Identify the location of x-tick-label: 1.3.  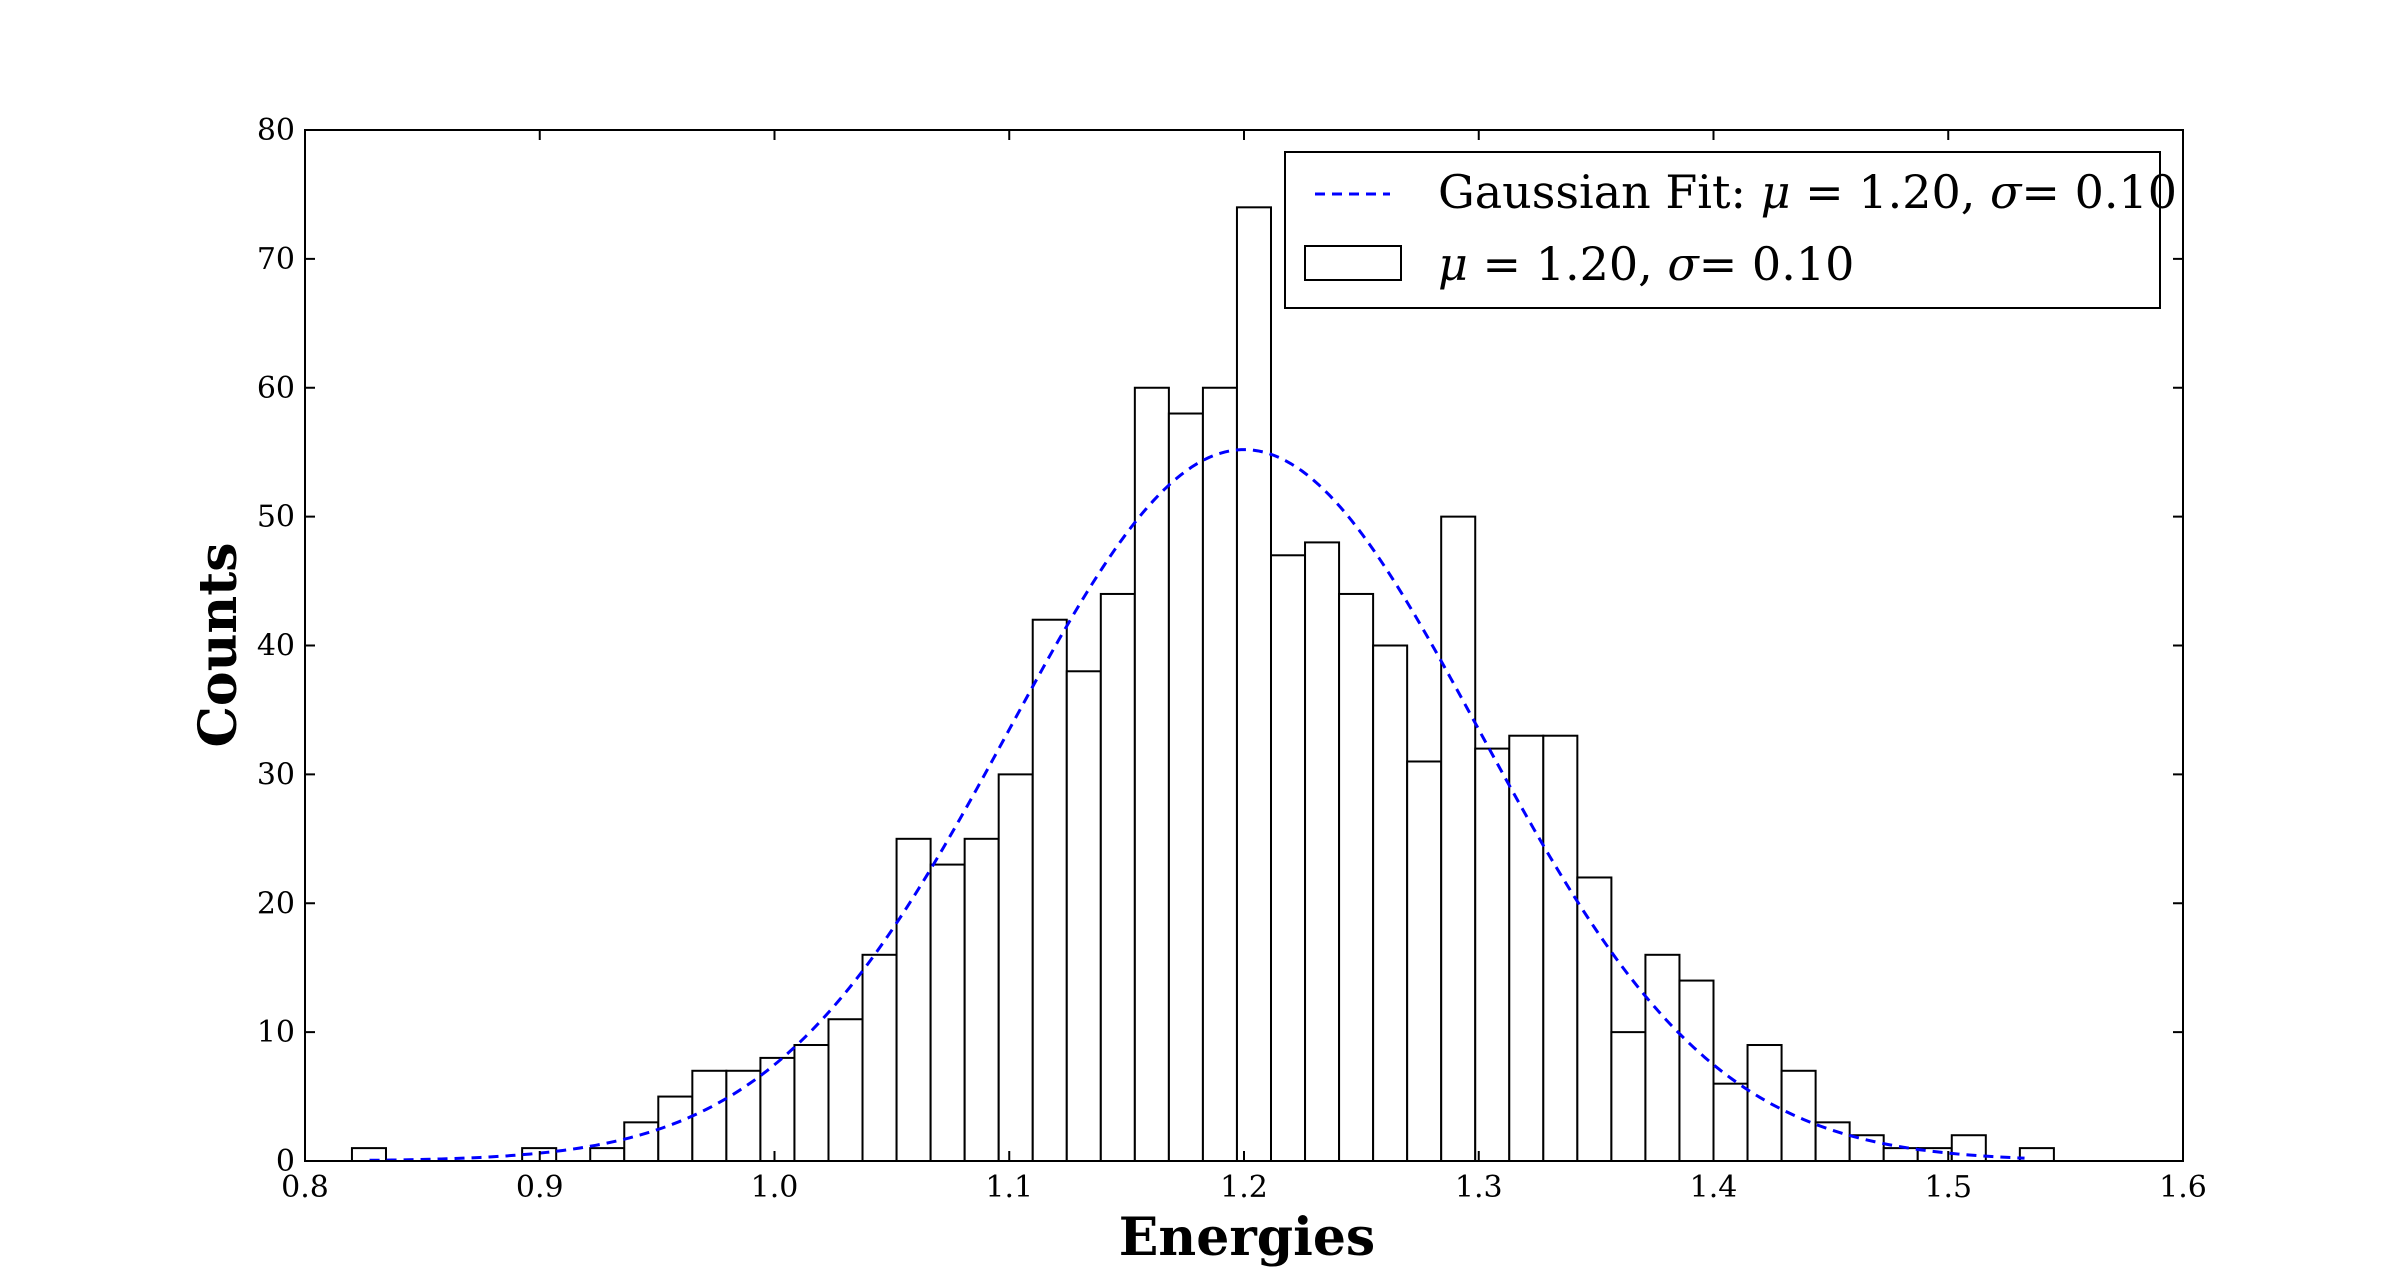
(1479, 1187).